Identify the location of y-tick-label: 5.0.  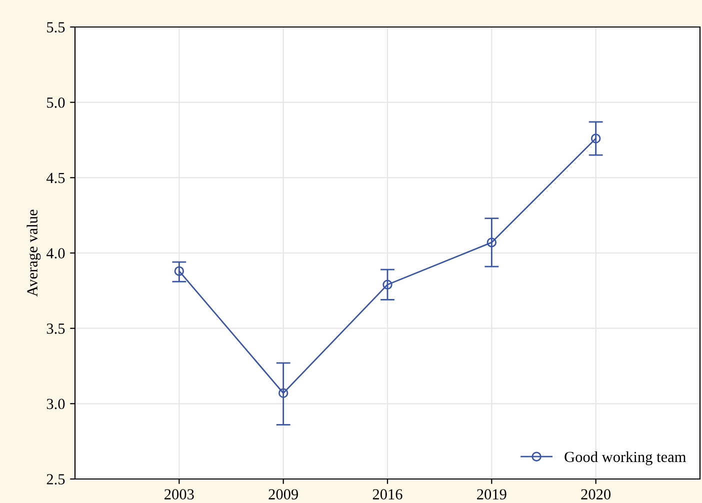
(56, 102).